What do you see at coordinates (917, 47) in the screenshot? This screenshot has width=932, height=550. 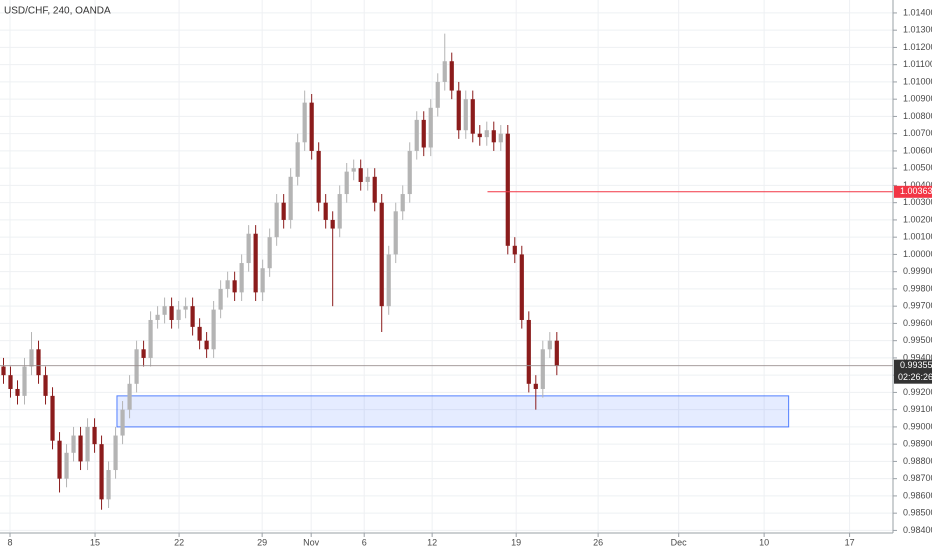 I see `y-tick-label: 1.01200` at bounding box center [917, 47].